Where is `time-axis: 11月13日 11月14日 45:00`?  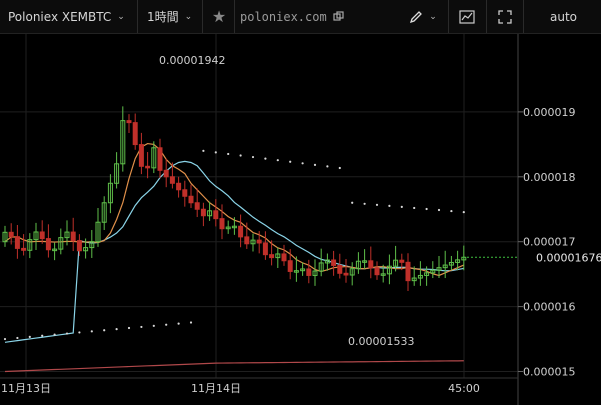
time-axis: 11月13日 11月14日 45:00 is located at coordinates (240, 388).